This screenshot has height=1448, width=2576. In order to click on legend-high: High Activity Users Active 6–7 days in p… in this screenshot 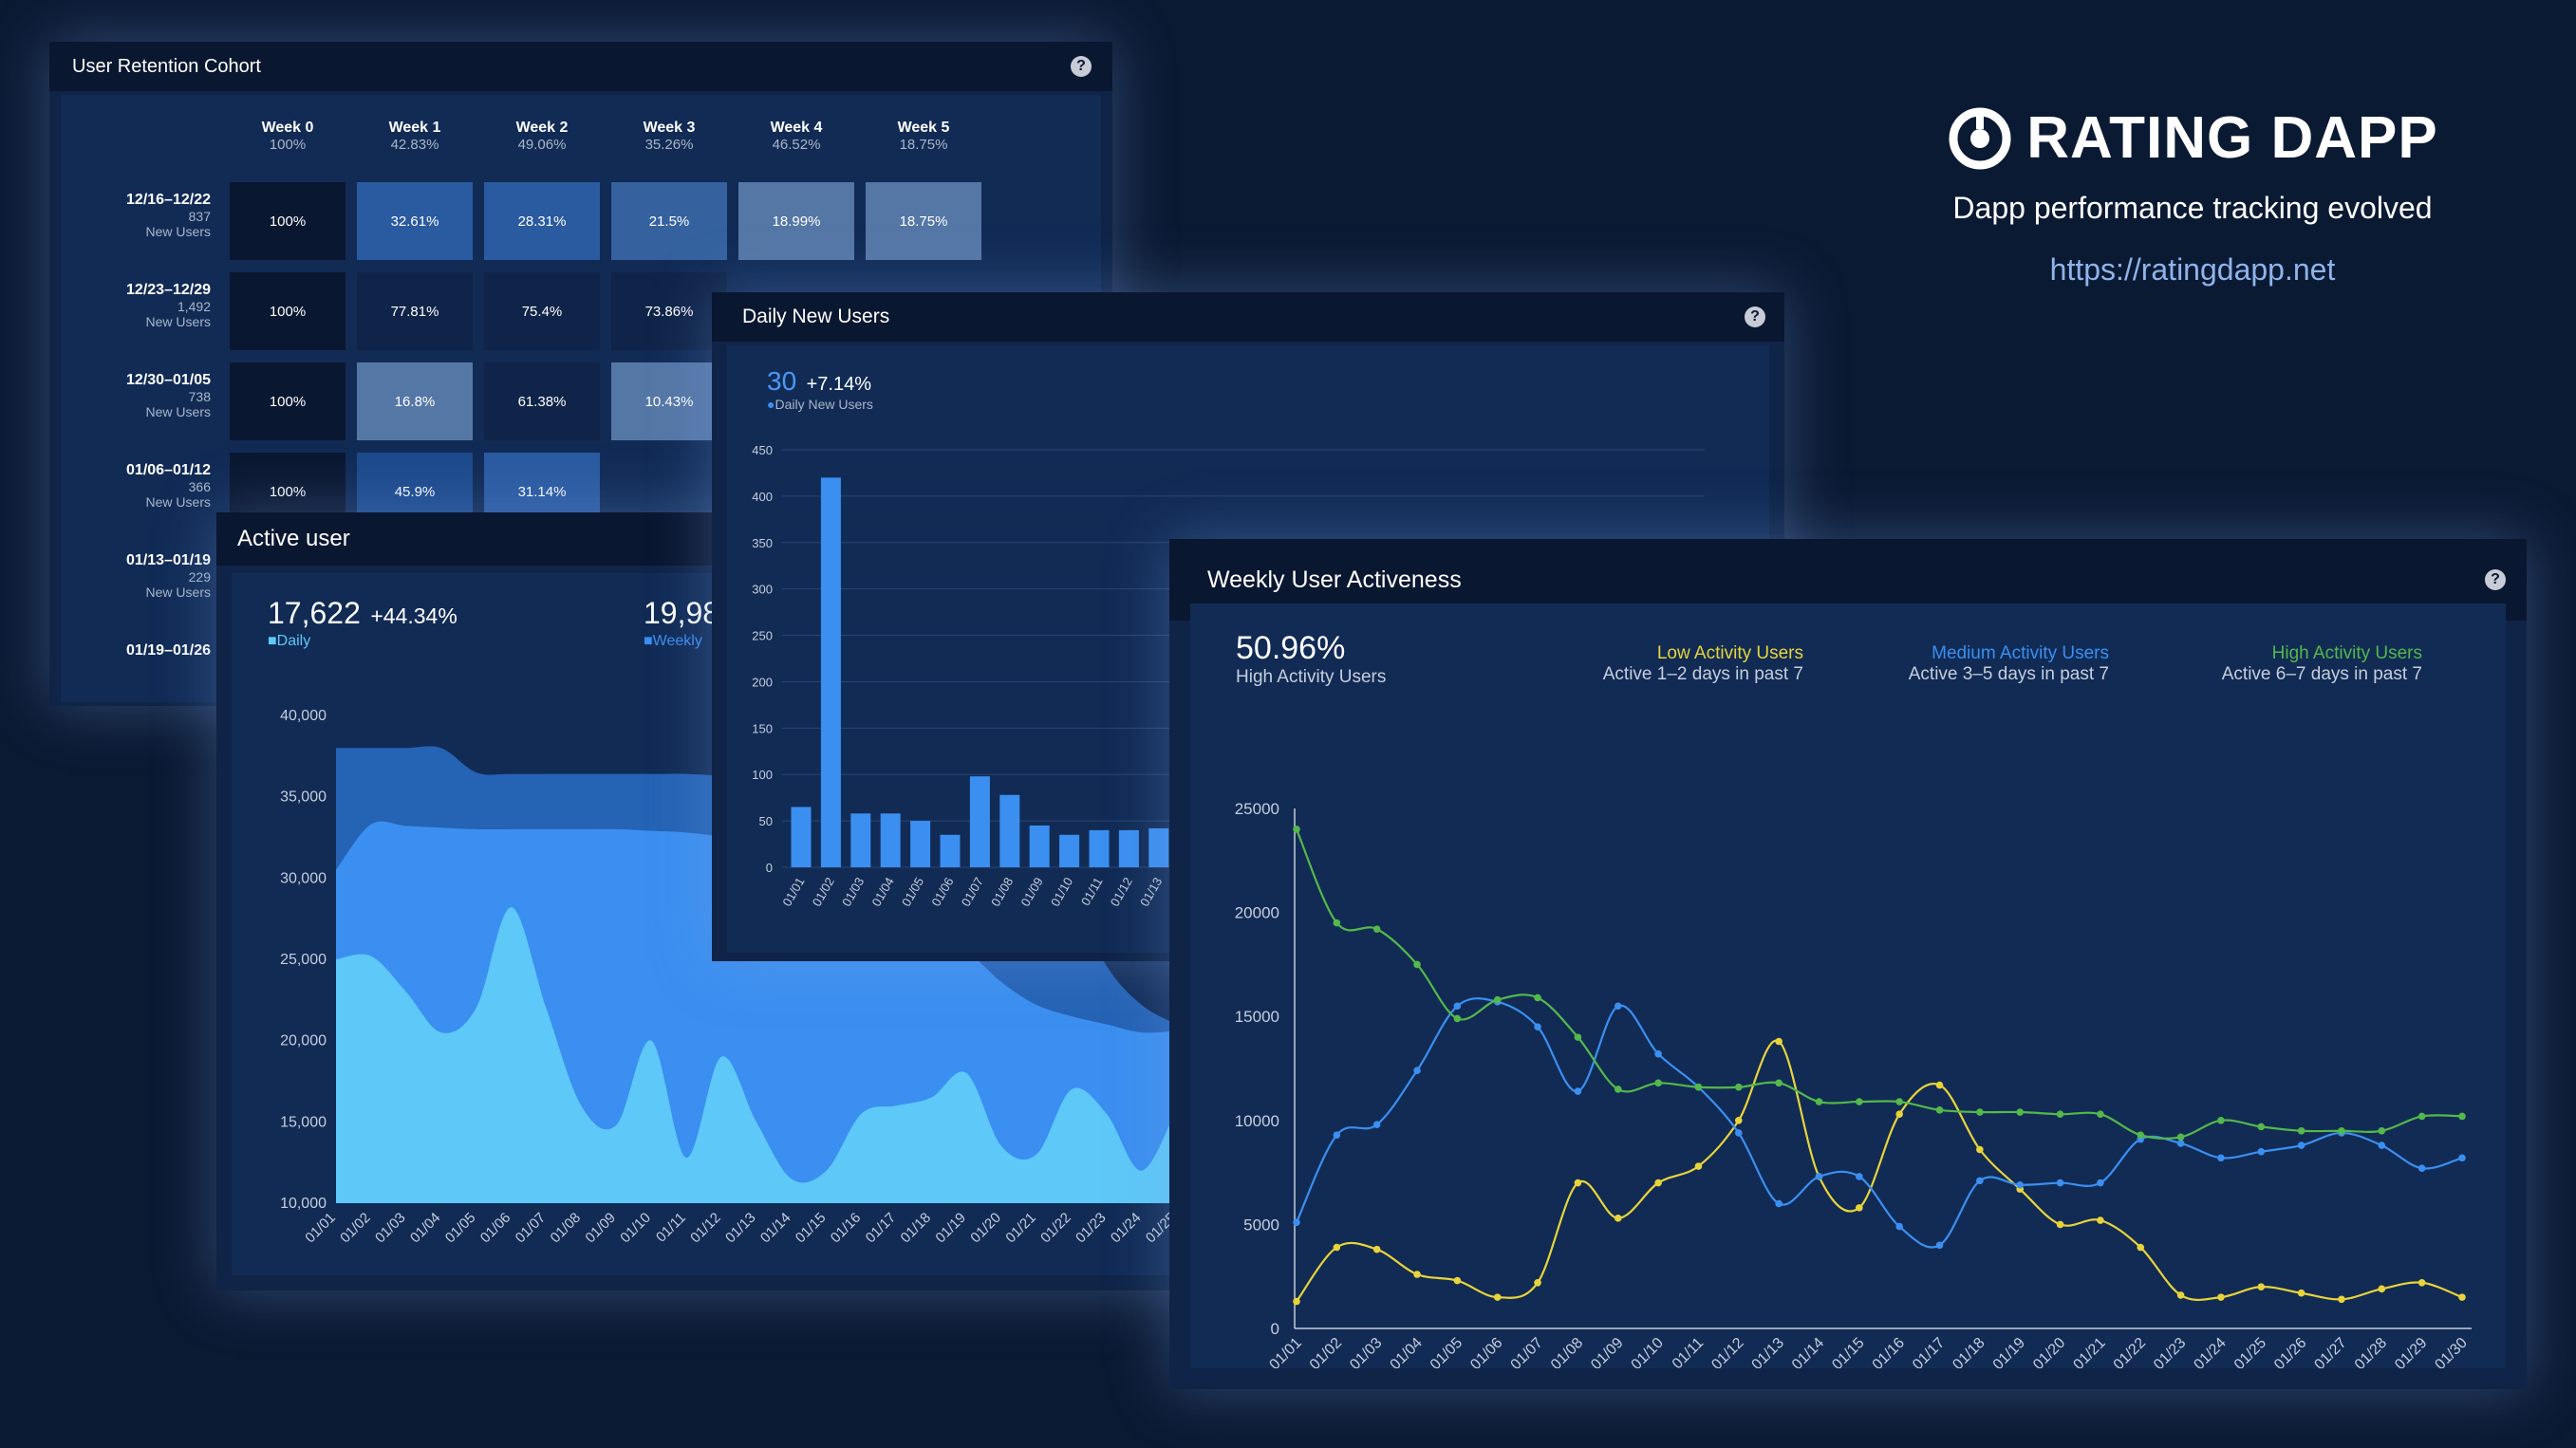, I will do `click(2322, 664)`.